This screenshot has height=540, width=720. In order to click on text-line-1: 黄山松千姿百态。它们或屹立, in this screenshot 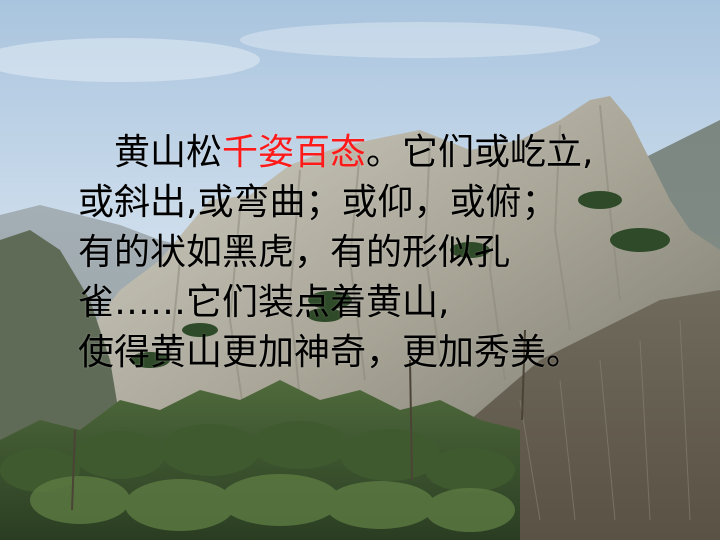, I will do `click(388, 153)`.